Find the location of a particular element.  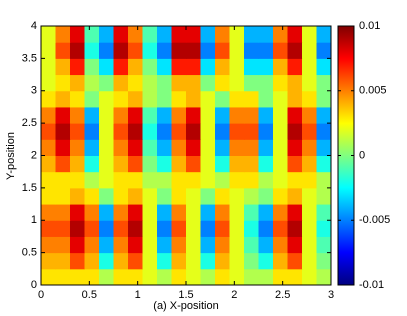

colorbar-tick-label: 0 is located at coordinates (362, 155).